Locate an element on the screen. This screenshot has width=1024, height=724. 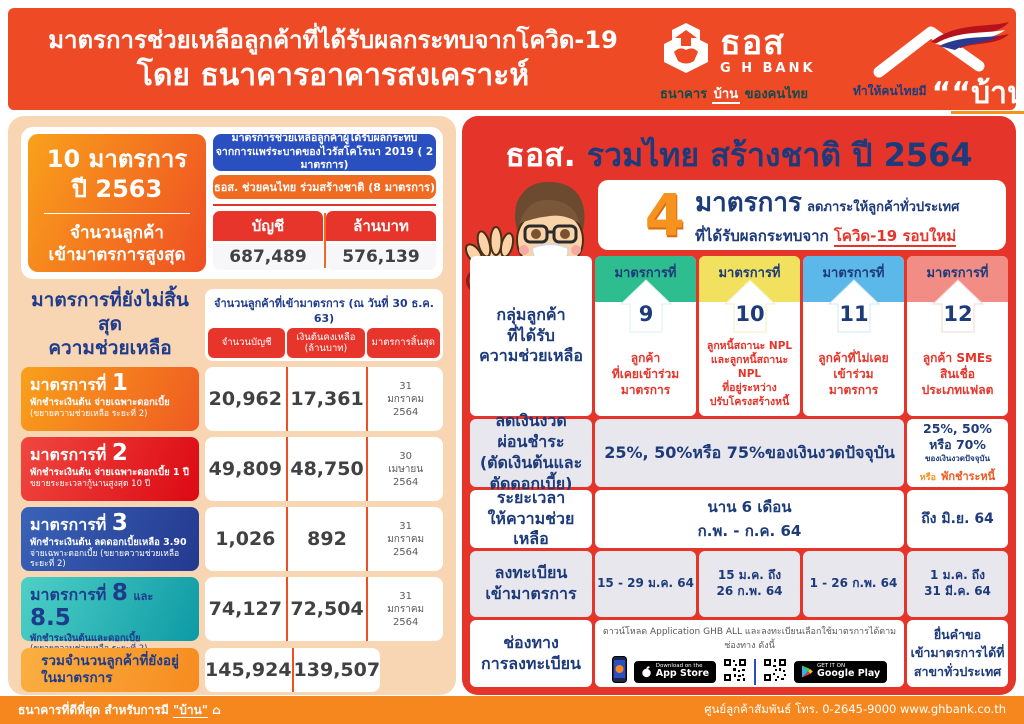
house-10-icon: 10 is located at coordinates (750, 308).